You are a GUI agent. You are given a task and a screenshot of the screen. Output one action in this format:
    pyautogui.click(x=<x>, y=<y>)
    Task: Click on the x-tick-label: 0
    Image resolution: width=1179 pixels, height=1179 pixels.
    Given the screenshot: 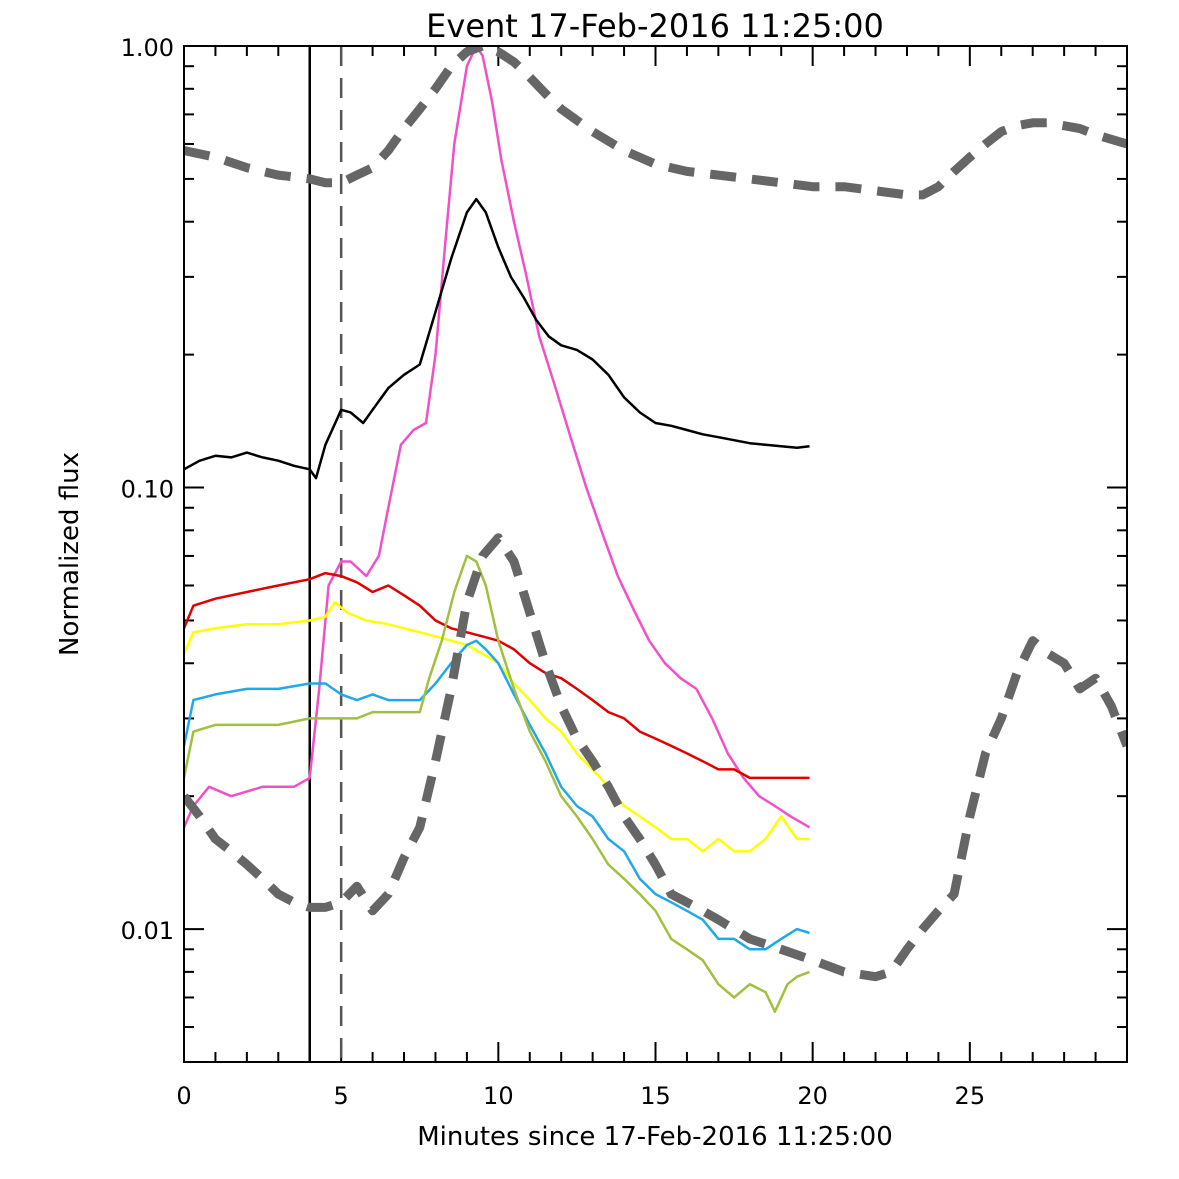 What is the action you would take?
    pyautogui.click(x=183, y=1096)
    